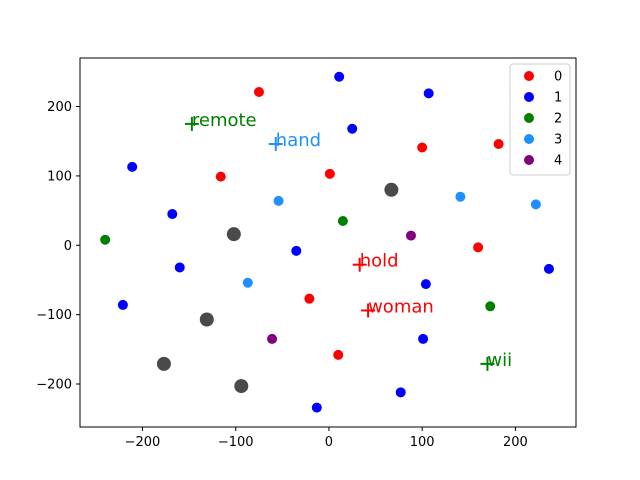 The image size is (640, 480). What do you see at coordinates (515, 442) in the screenshot?
I see `x-tick-label-4: 200` at bounding box center [515, 442].